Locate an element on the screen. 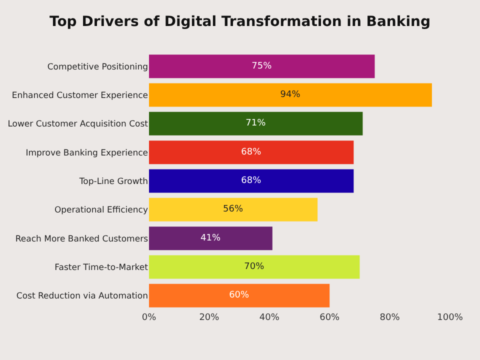 This screenshot has height=360, width=480. data-label: 41% is located at coordinates (210, 238).